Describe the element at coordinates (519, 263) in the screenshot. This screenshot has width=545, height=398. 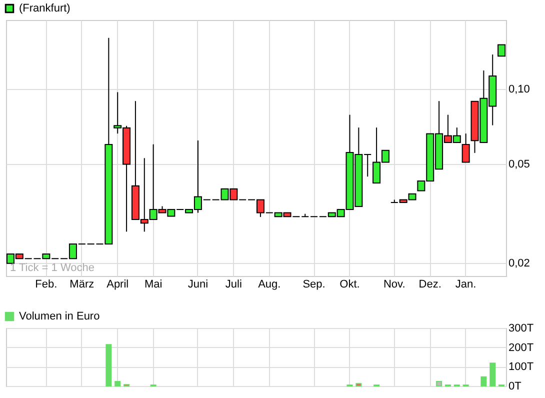
I see `y-tick-label: 0,02` at that location.